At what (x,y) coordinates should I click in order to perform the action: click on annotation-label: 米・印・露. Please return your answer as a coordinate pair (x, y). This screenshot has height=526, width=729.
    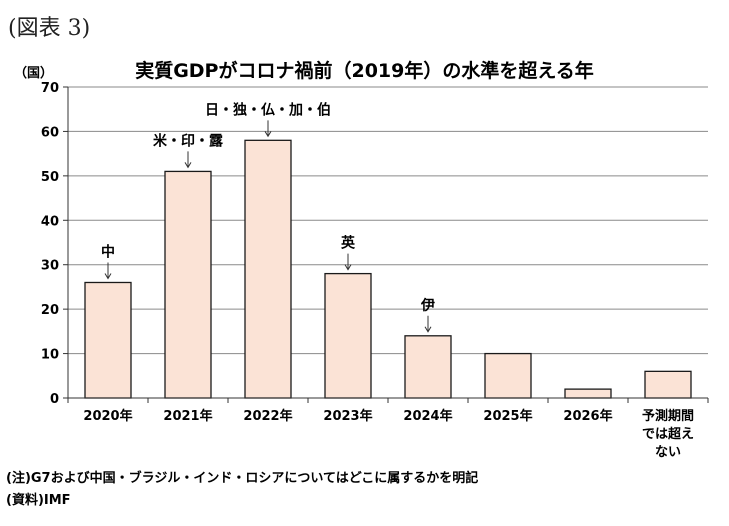
    Looking at the image, I should click on (188, 140).